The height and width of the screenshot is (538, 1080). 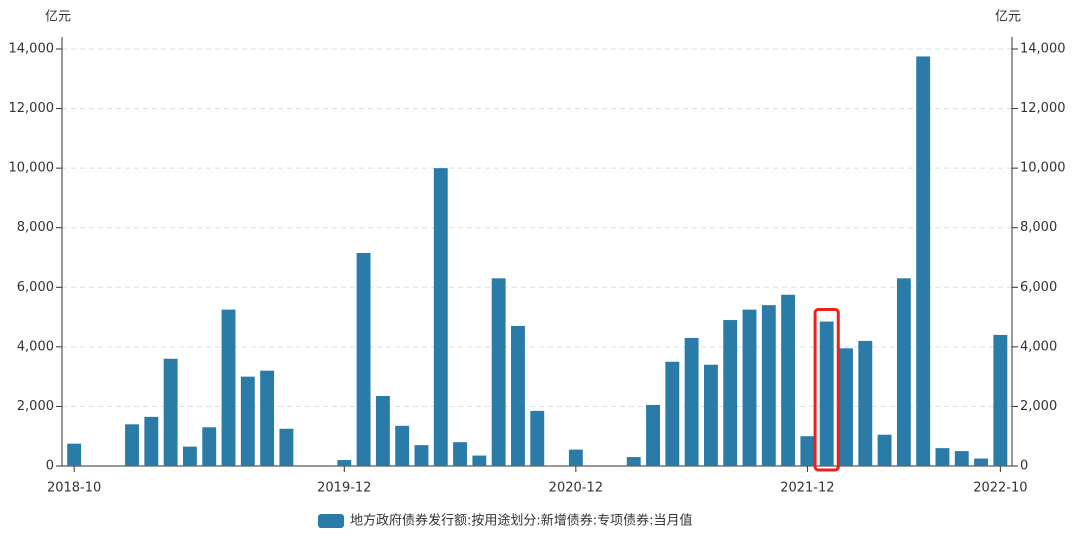 I want to click on highlight-box, so click(x=826, y=390).